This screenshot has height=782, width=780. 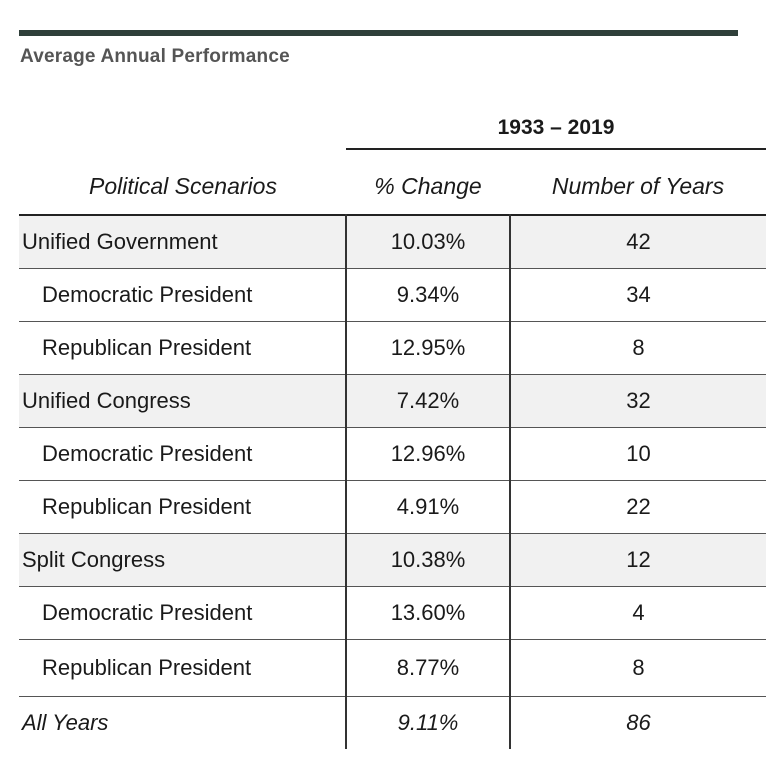 I want to click on years-cell: 86, so click(x=637, y=722).